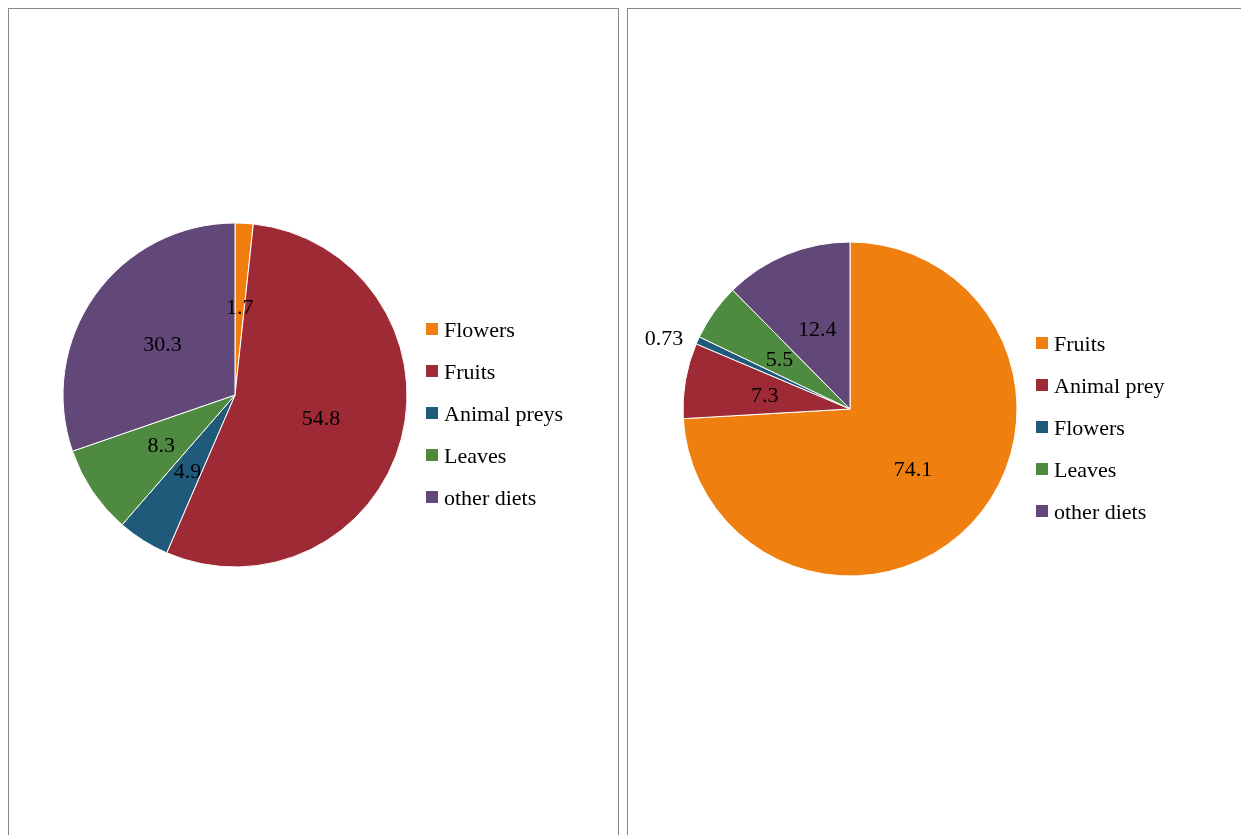 The width and height of the screenshot is (1241, 835). What do you see at coordinates (817, 329) in the screenshot?
I see `data-label: 12.4` at bounding box center [817, 329].